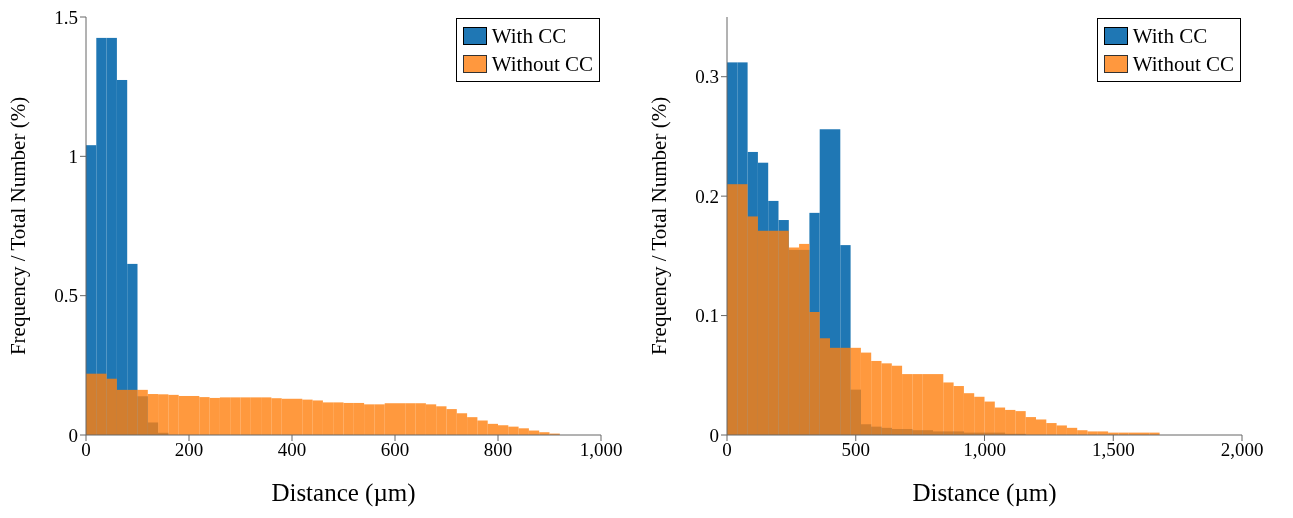 Image resolution: width=1293 pixels, height=518 pixels. I want to click on y-tick-label: 0.3, so click(707, 77).